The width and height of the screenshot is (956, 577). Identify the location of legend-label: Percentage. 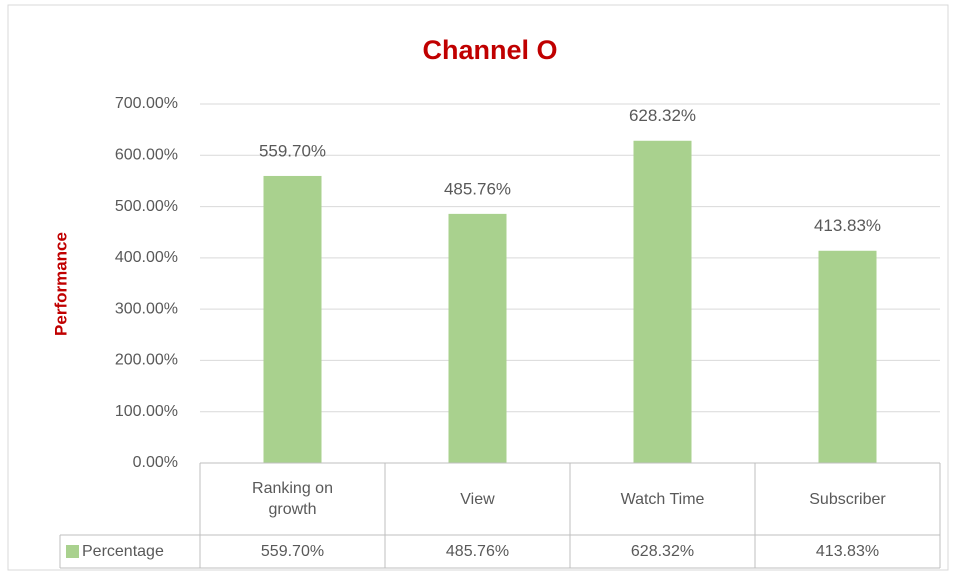
(123, 551).